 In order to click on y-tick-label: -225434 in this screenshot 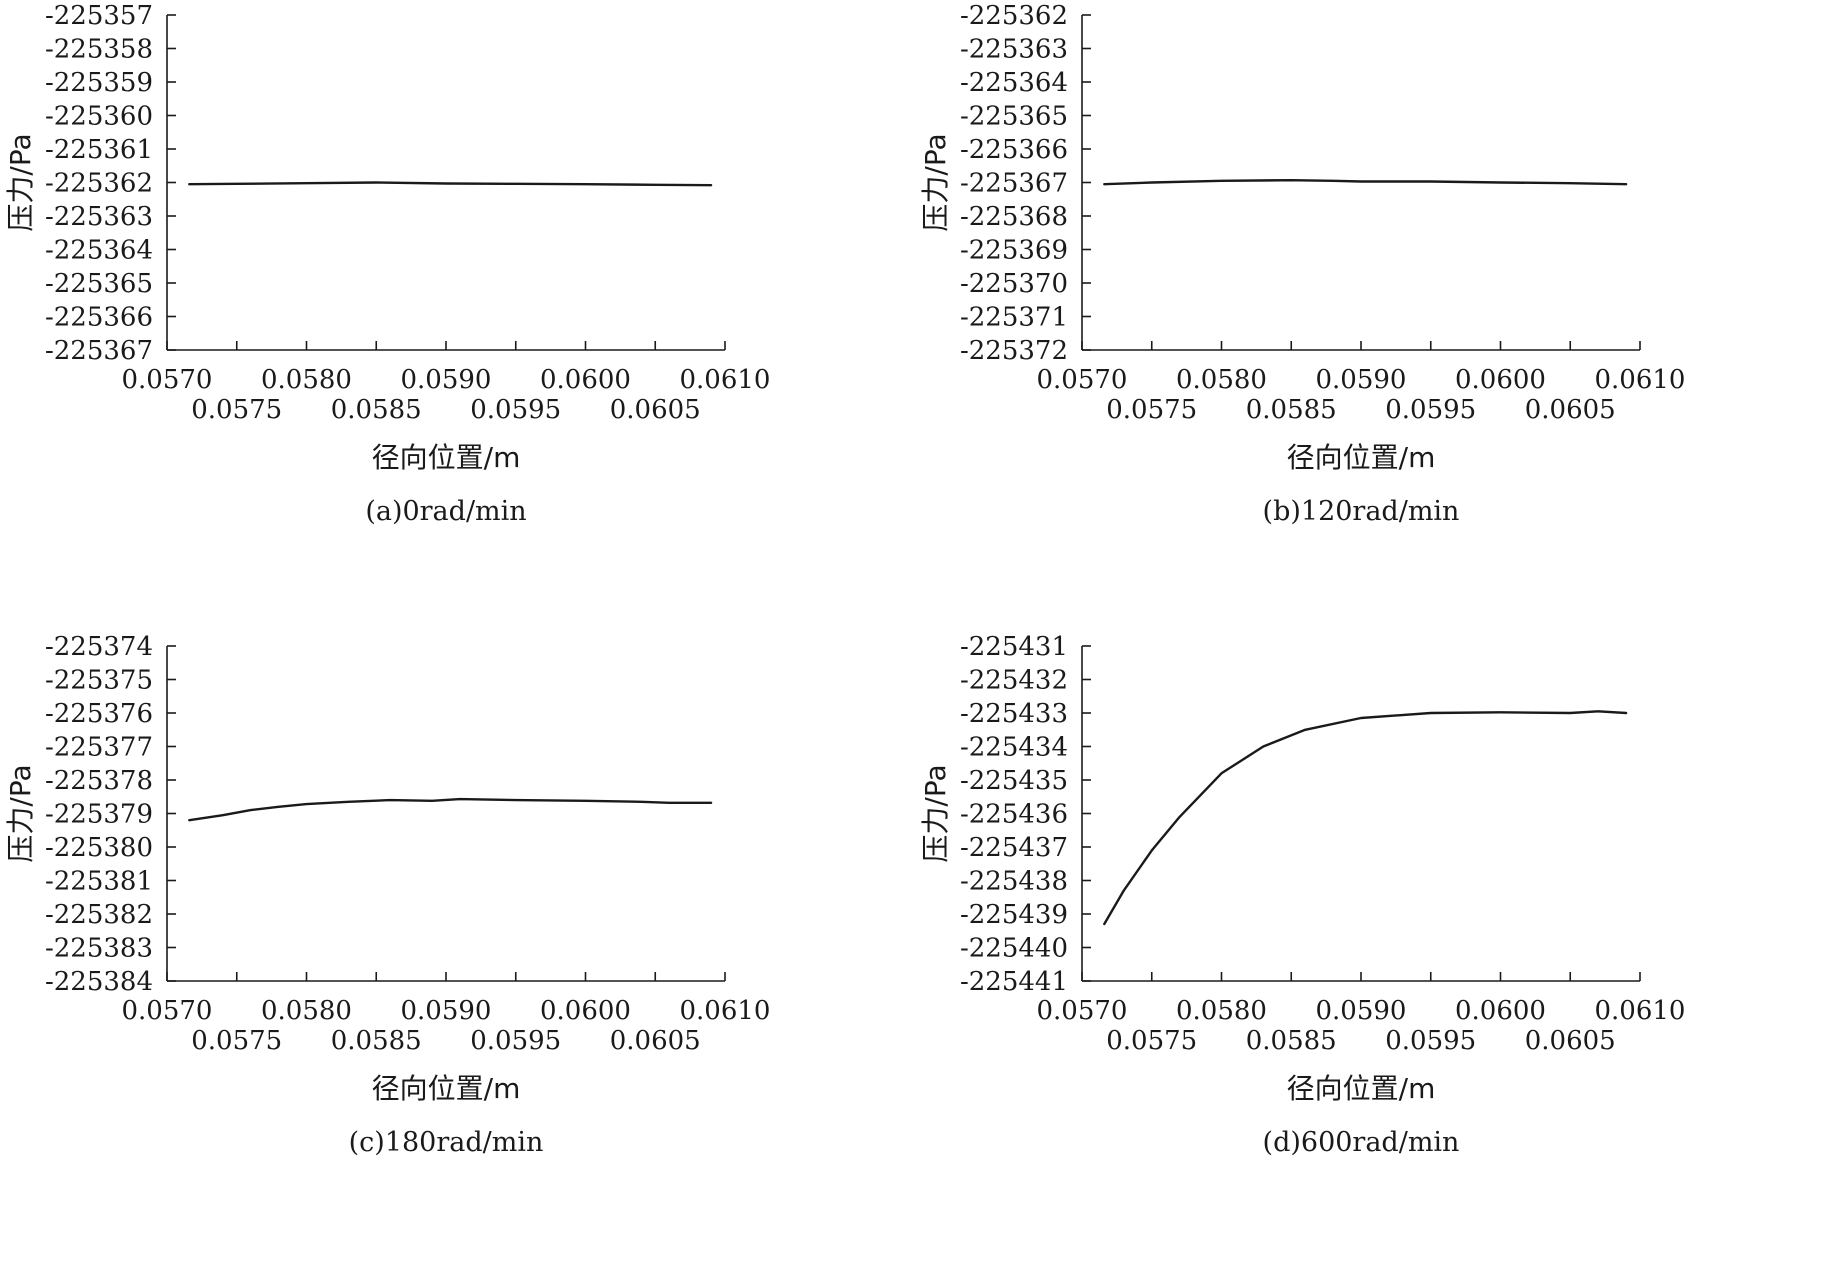, I will do `click(1014, 748)`.